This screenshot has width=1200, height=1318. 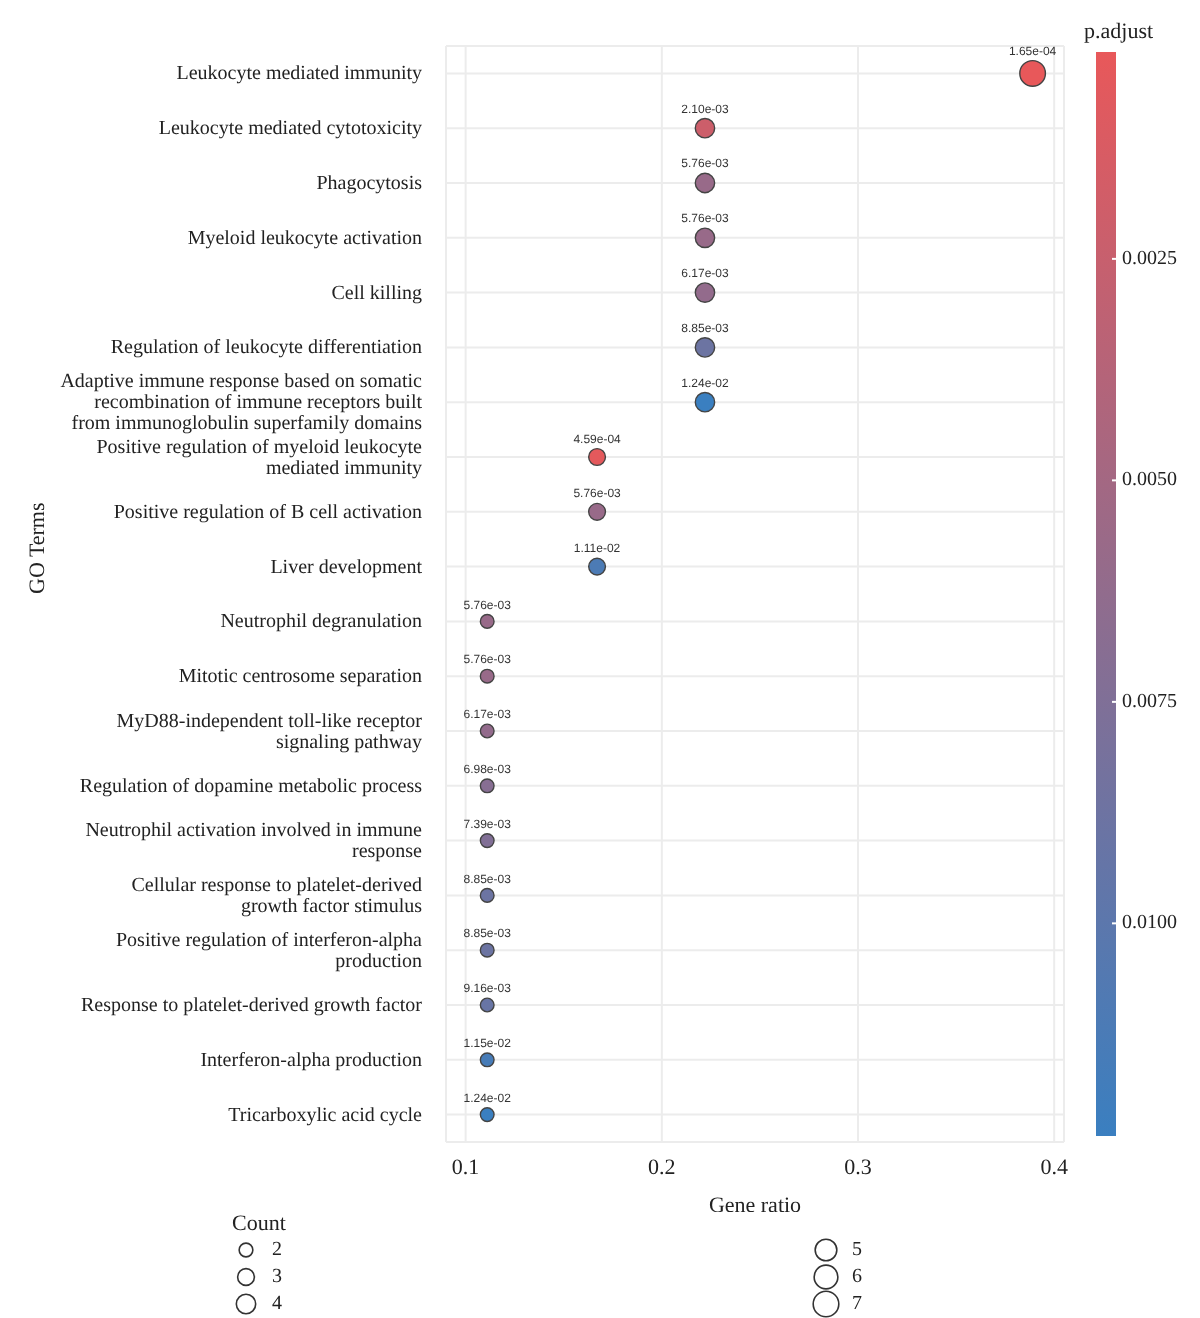 What do you see at coordinates (662, 1167) in the screenshot?
I see `x-tick-label: 0.2` at bounding box center [662, 1167].